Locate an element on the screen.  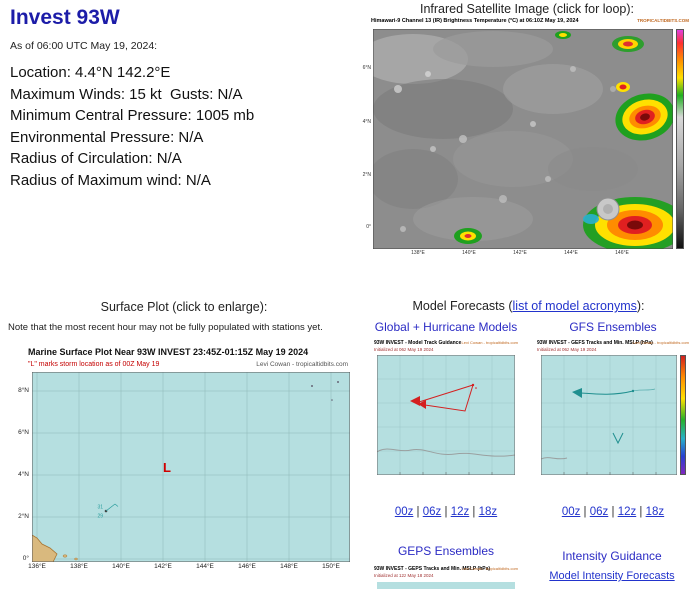
geps-credit: Levi Cowan - tropicaltidbits.com is located at coordinates (489, 568).